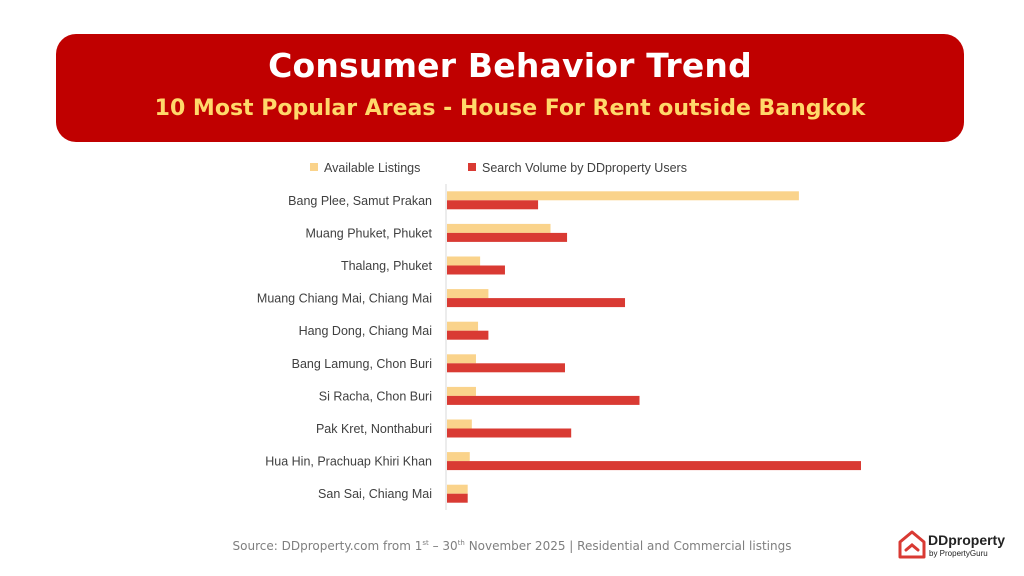  What do you see at coordinates (375, 494) in the screenshot?
I see `category-label: San Sai, Chiang Mai` at bounding box center [375, 494].